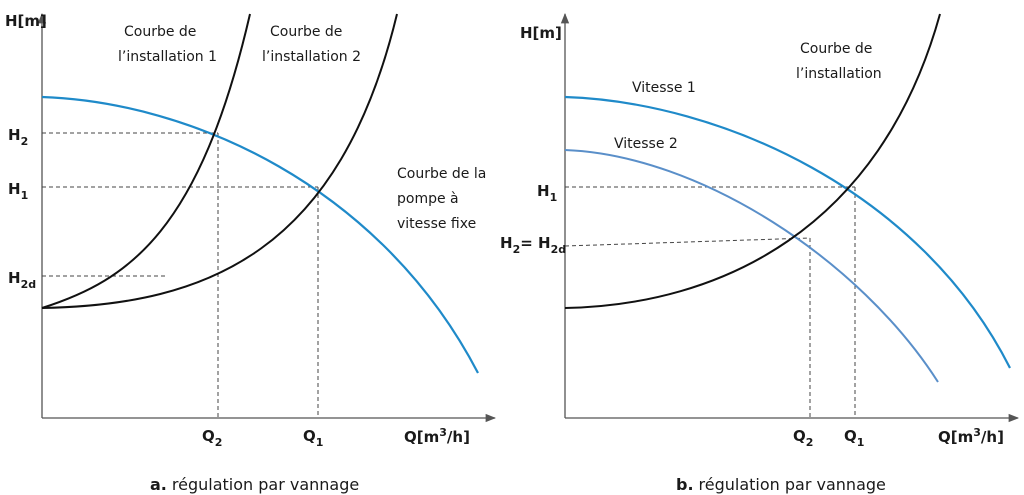 The width and height of the screenshot is (1024, 495). I want to click on caption-b: b. régulation par vannage, so click(781, 484).